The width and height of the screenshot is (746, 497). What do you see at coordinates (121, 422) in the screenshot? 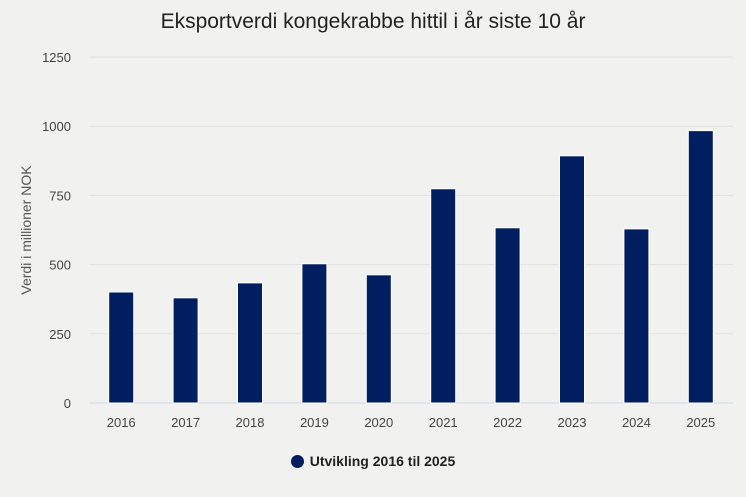
I see `x-tick-label: 2016` at bounding box center [121, 422].